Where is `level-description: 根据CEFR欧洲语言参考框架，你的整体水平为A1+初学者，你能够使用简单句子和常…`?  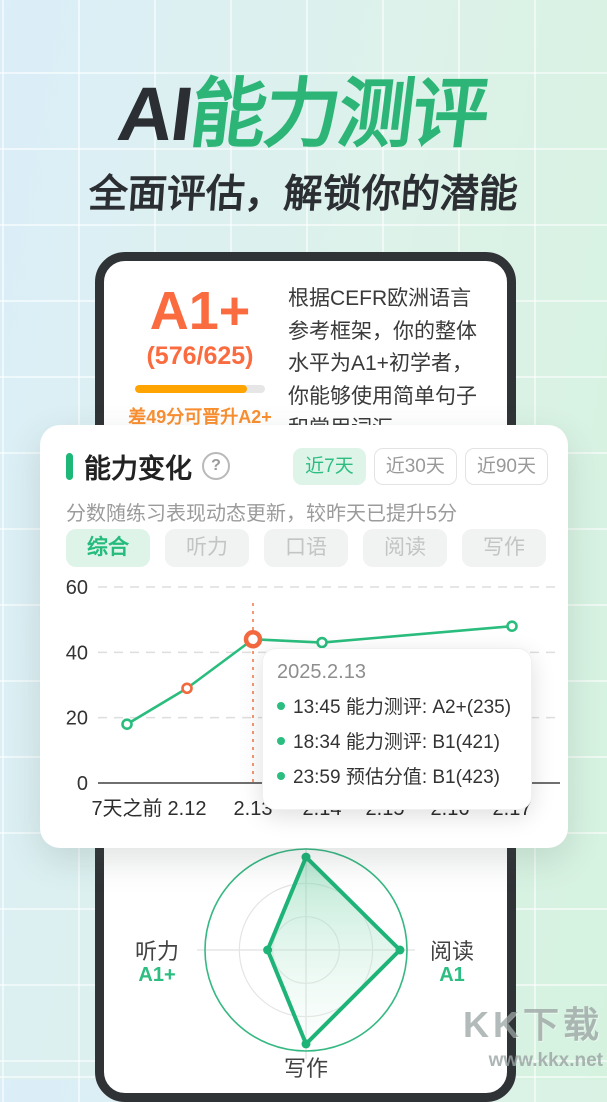
level-description: 根据CEFR欧洲语言参考框架，你的整体水平为A1+初学者，你能够使用简单句子和常… is located at coordinates (382, 363).